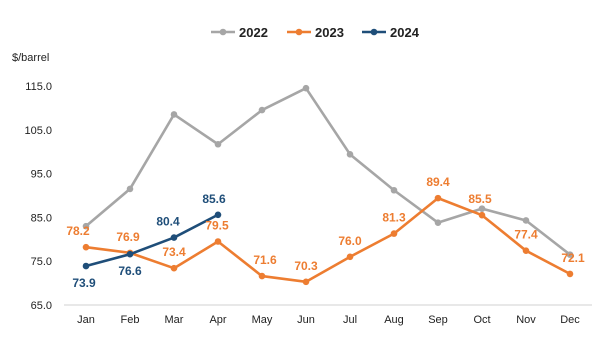 This screenshot has height=338, width=605. Describe the element at coordinates (214, 199) in the screenshot. I see `data-label-2024: 85.6` at that location.